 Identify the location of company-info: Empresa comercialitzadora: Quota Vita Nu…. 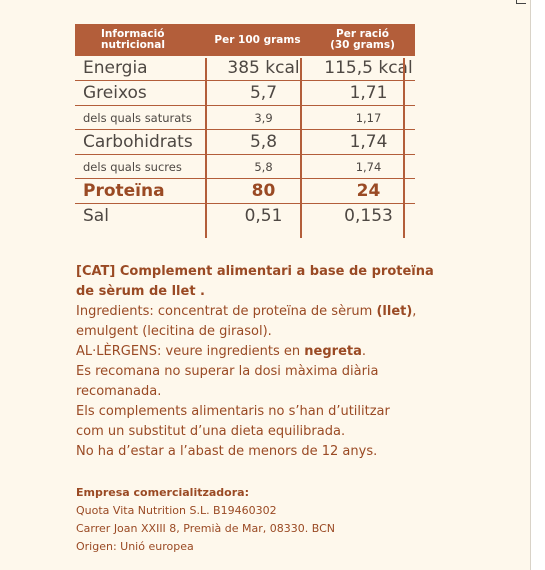
(256, 520).